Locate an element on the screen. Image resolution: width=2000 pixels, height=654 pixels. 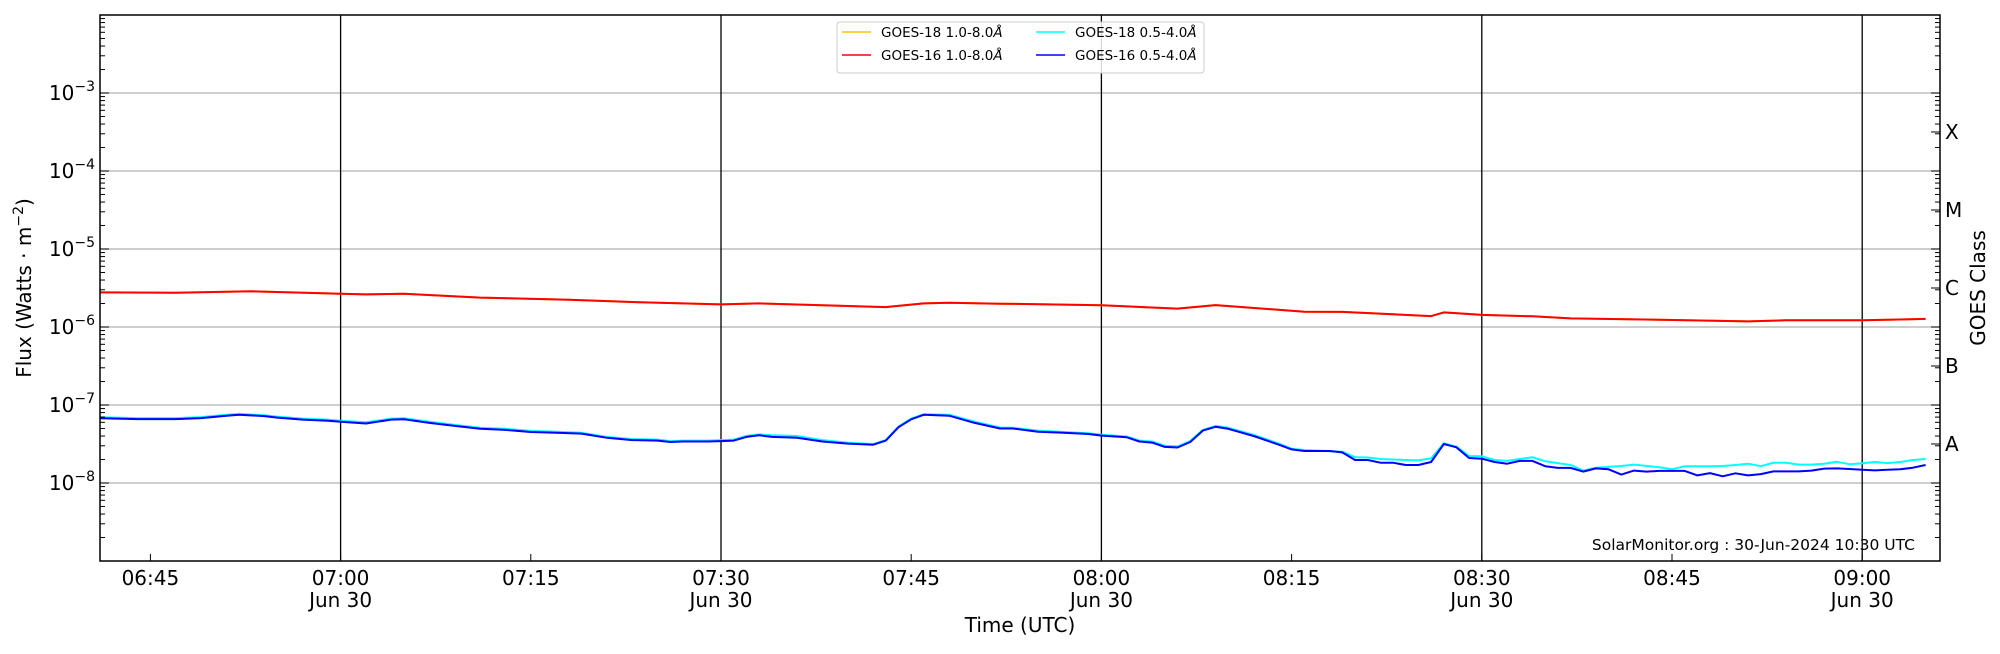
x-tick-label: 07:45 is located at coordinates (911, 578).